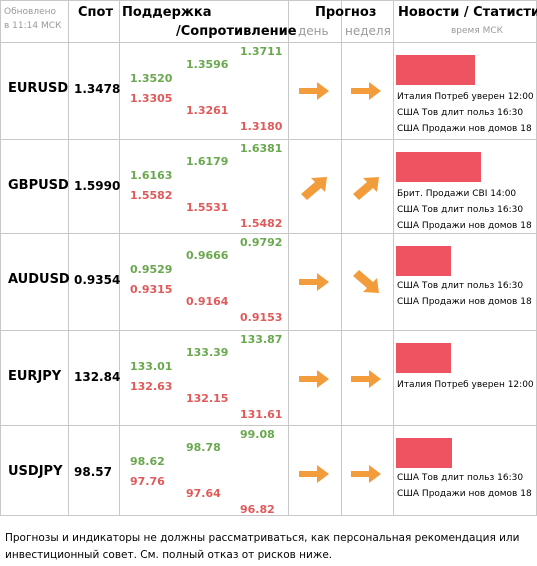 This screenshot has width=537, height=566. What do you see at coordinates (38, 88) in the screenshot?
I see `currency-pair: EURUSD` at bounding box center [38, 88].